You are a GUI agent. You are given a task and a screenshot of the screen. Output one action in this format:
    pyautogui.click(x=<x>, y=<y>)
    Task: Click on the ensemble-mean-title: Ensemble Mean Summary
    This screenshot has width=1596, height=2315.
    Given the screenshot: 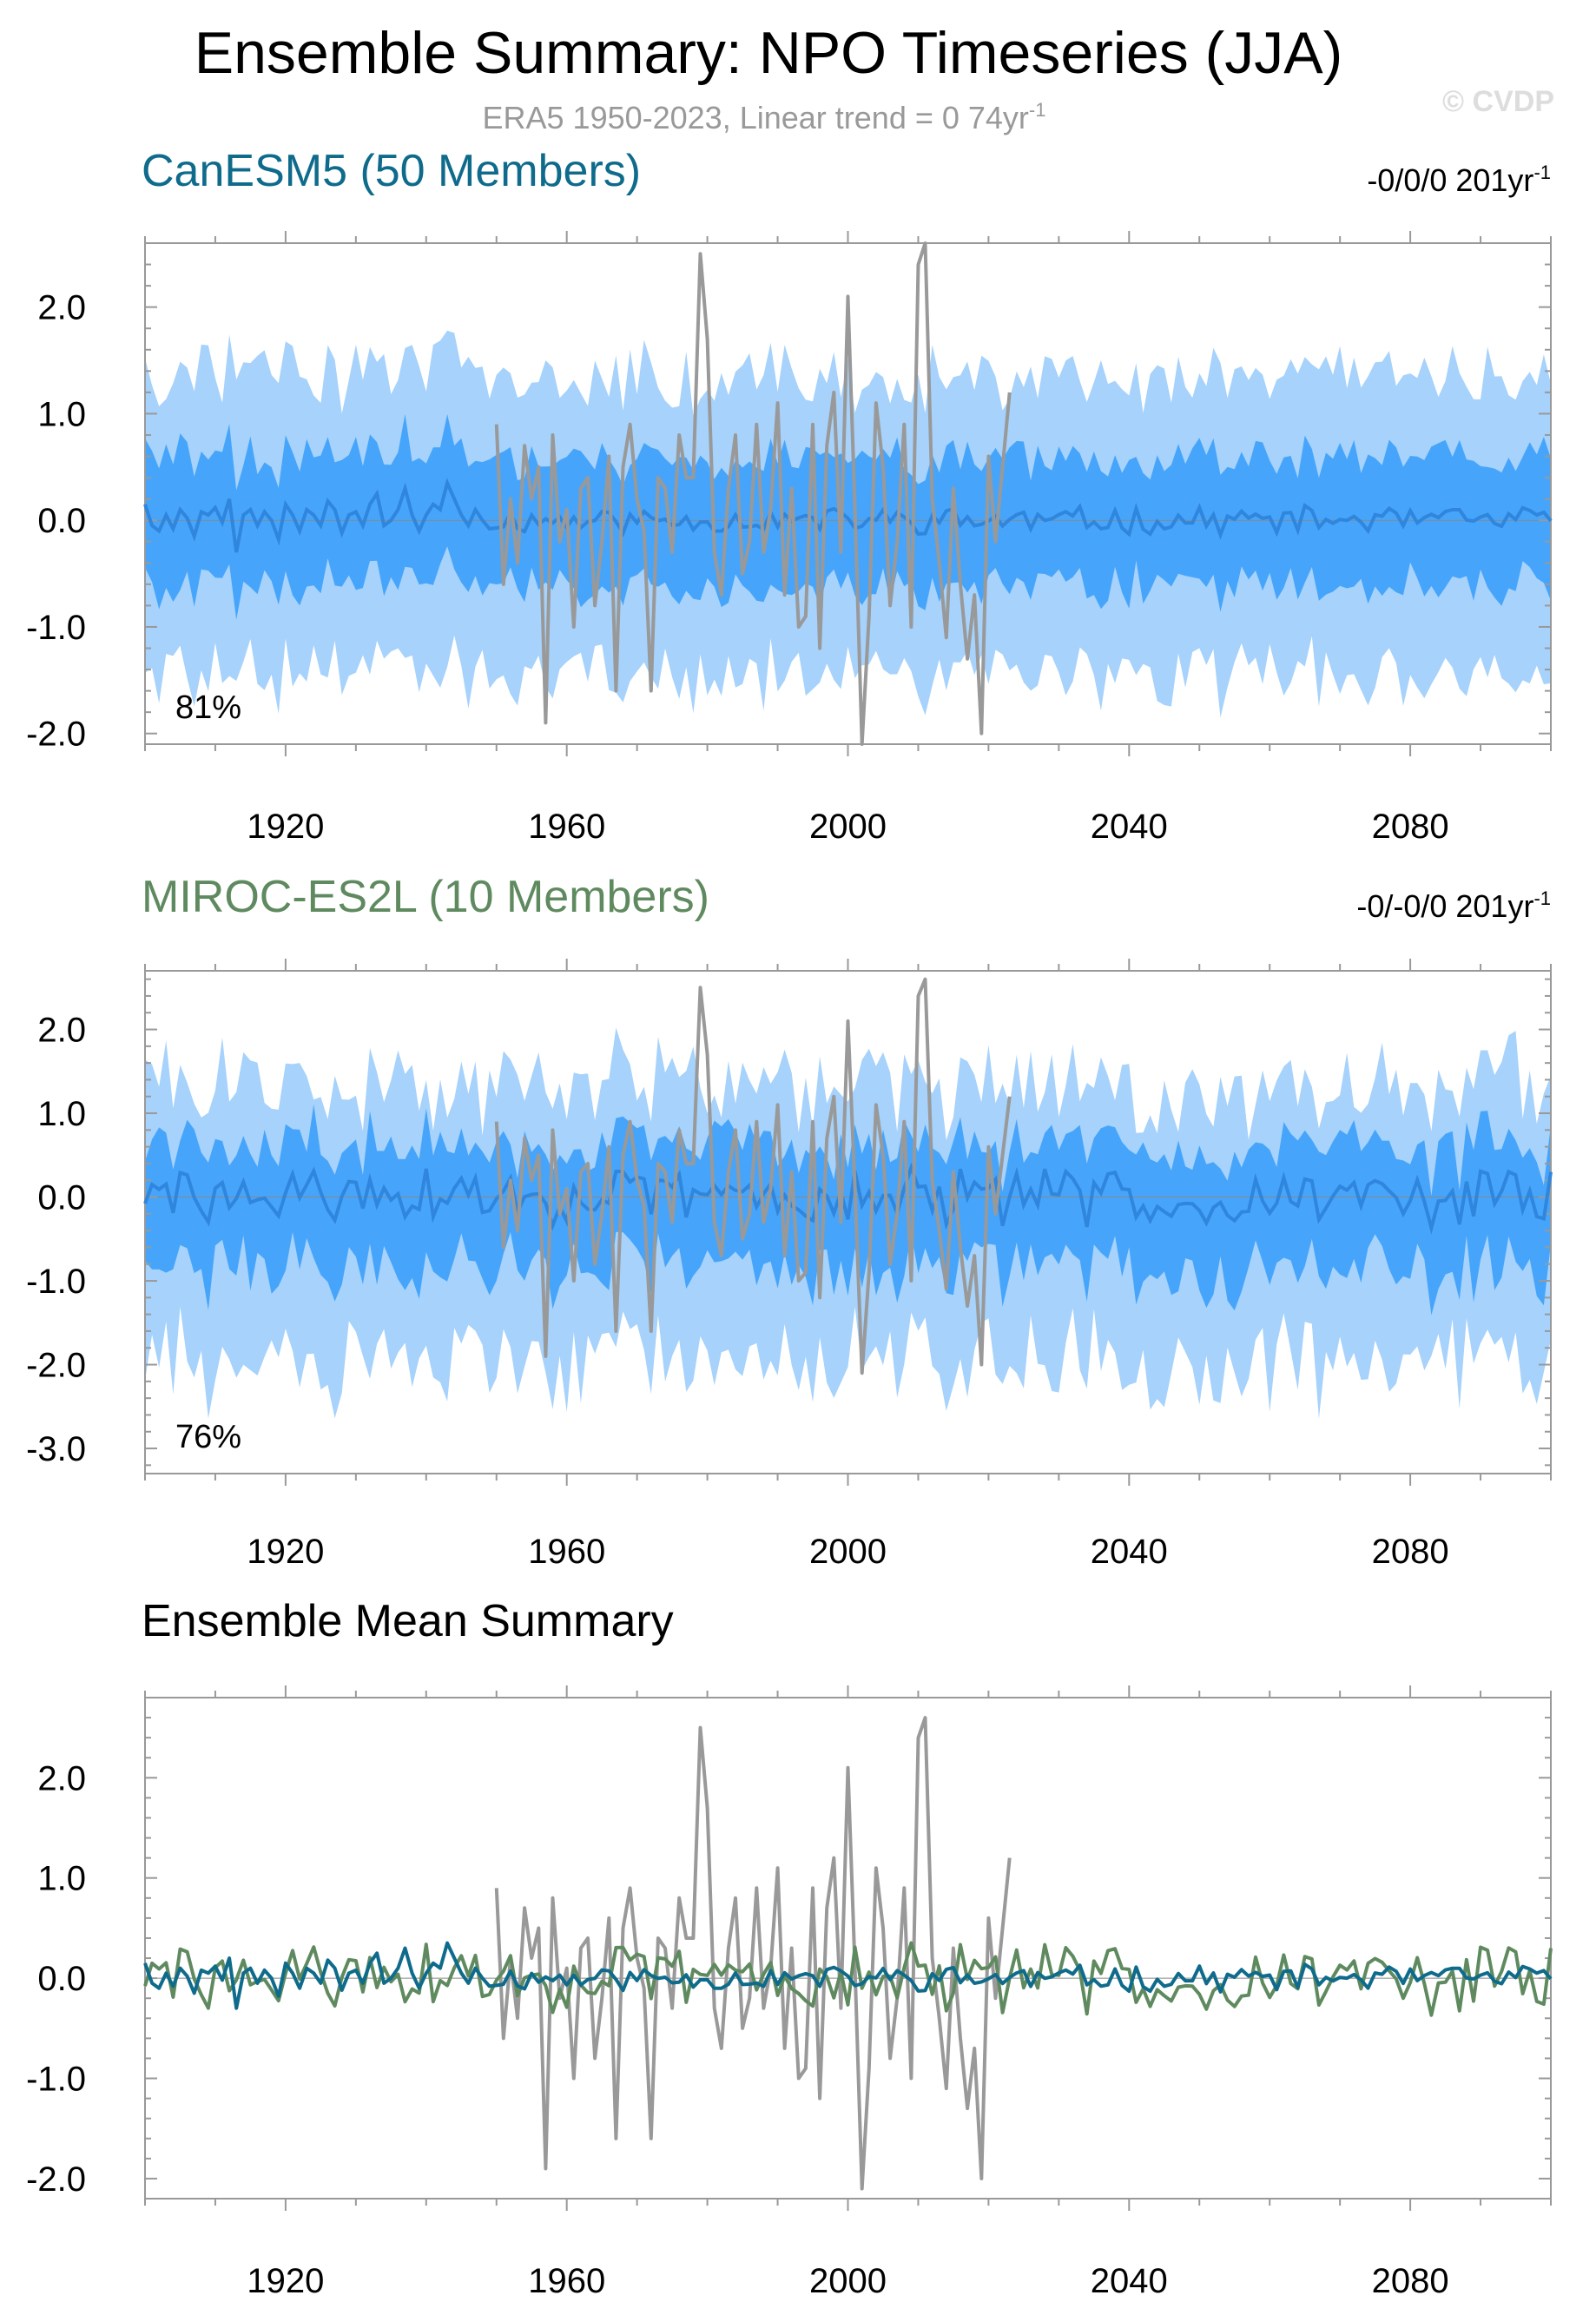 What is the action you would take?
    pyautogui.click(x=408, y=1621)
    